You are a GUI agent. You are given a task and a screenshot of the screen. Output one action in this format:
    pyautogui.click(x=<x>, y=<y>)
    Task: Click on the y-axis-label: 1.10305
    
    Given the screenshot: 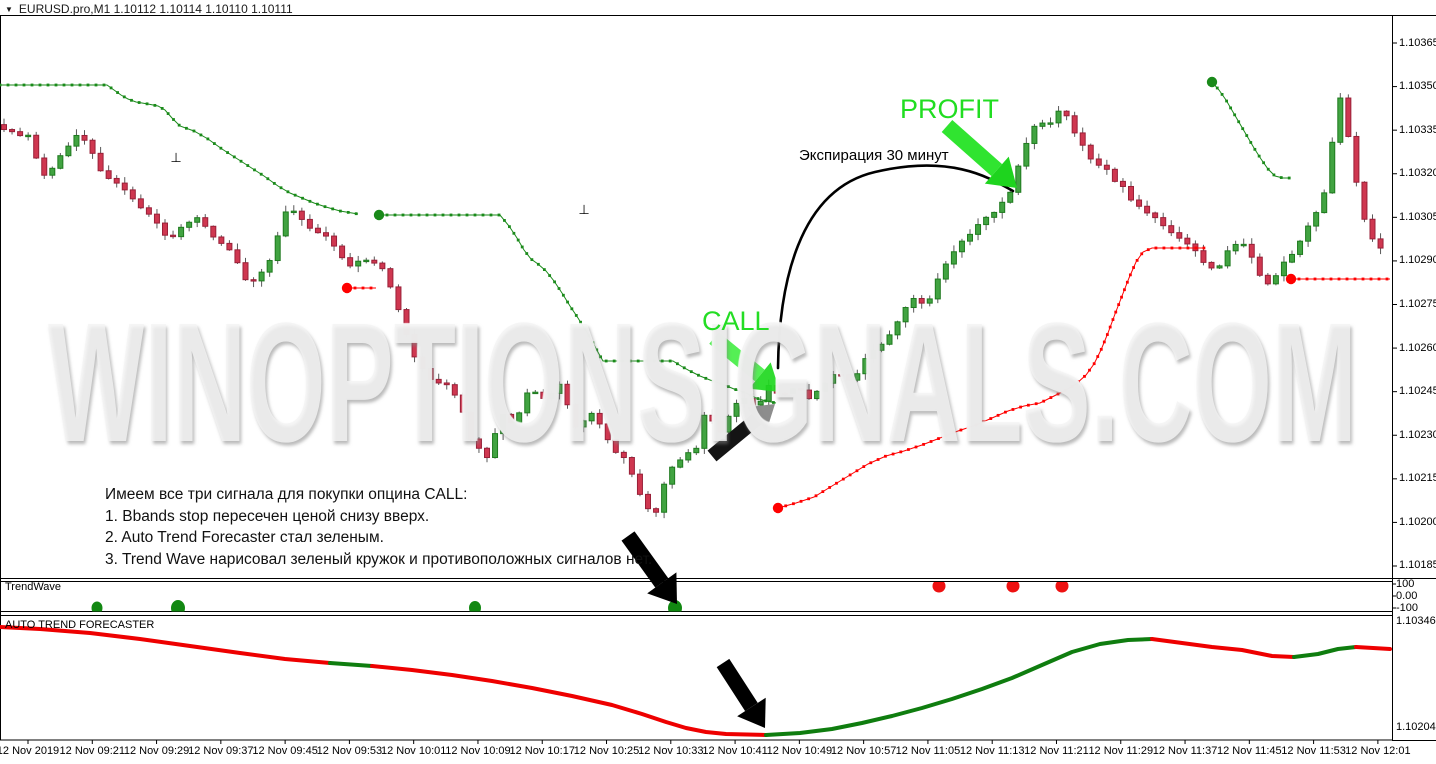 What is the action you would take?
    pyautogui.click(x=1417, y=216)
    